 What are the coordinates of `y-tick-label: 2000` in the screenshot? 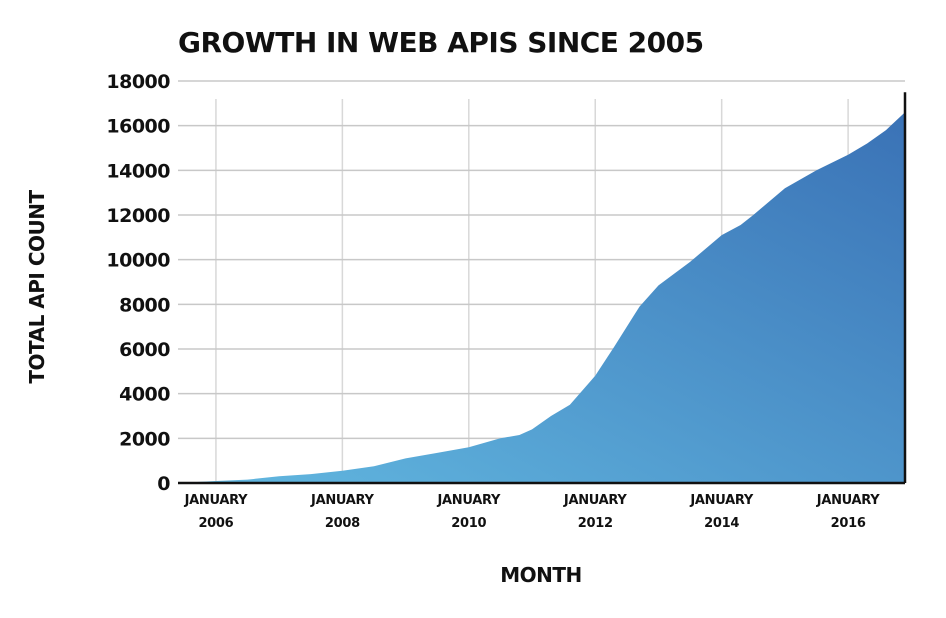 It's located at (144, 439).